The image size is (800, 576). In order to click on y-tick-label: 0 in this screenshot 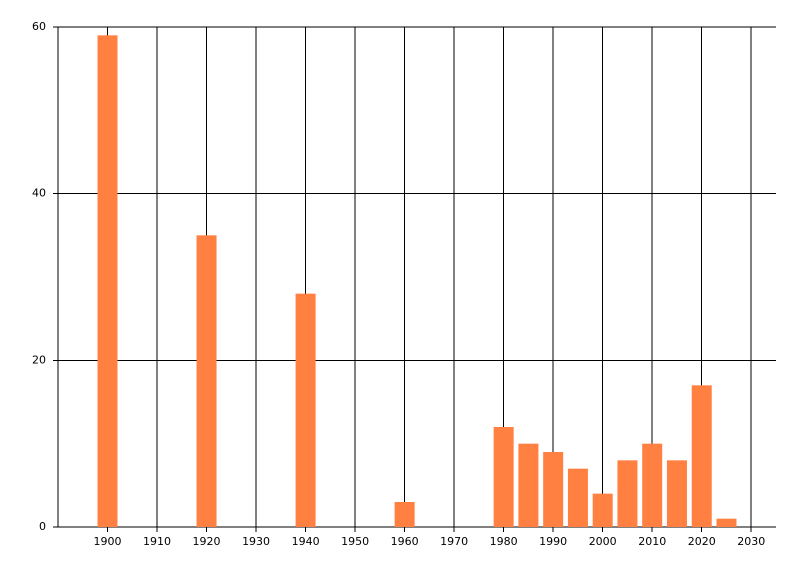, I will do `click(42, 526)`.